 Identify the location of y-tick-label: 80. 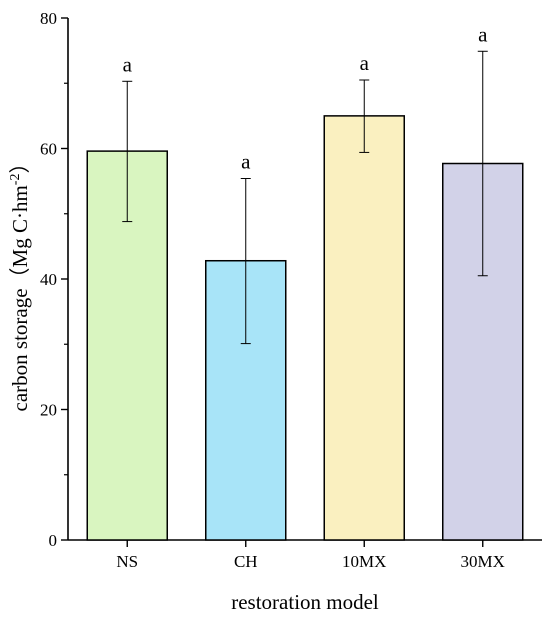
(48, 18).